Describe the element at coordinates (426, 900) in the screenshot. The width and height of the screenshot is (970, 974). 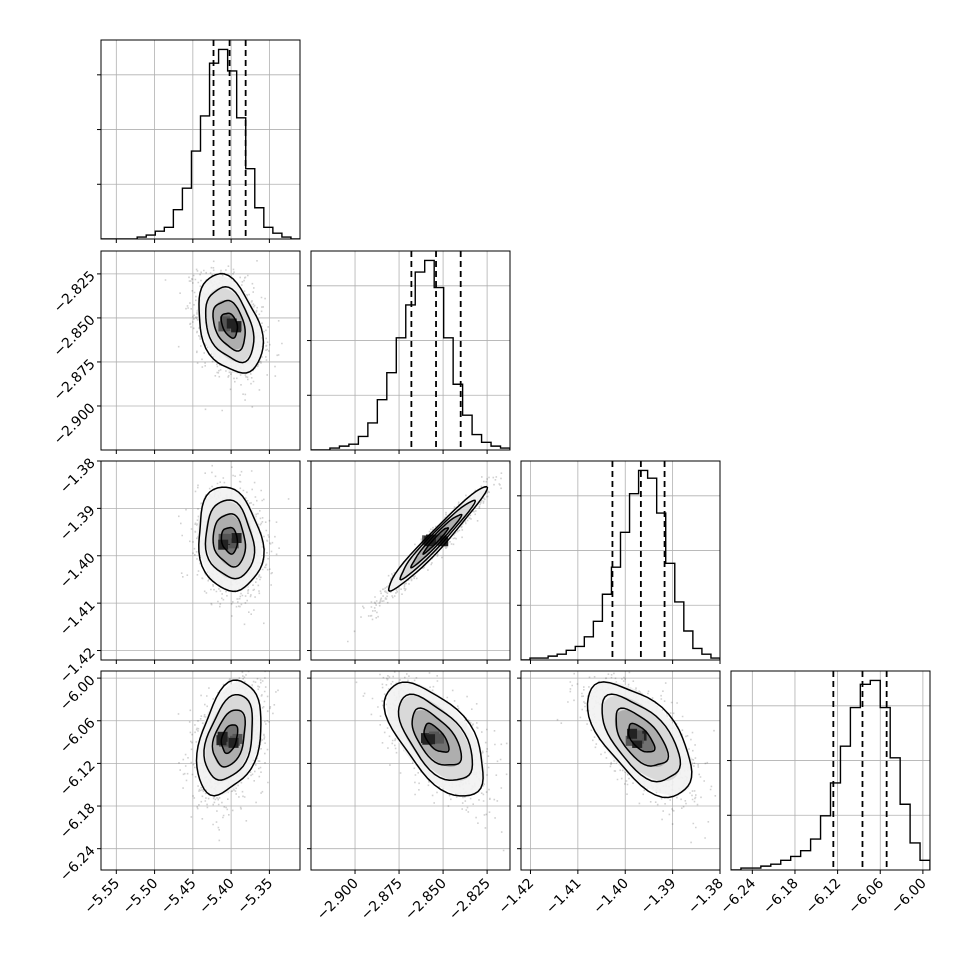
I see `x-tick-label: −2.850` at that location.